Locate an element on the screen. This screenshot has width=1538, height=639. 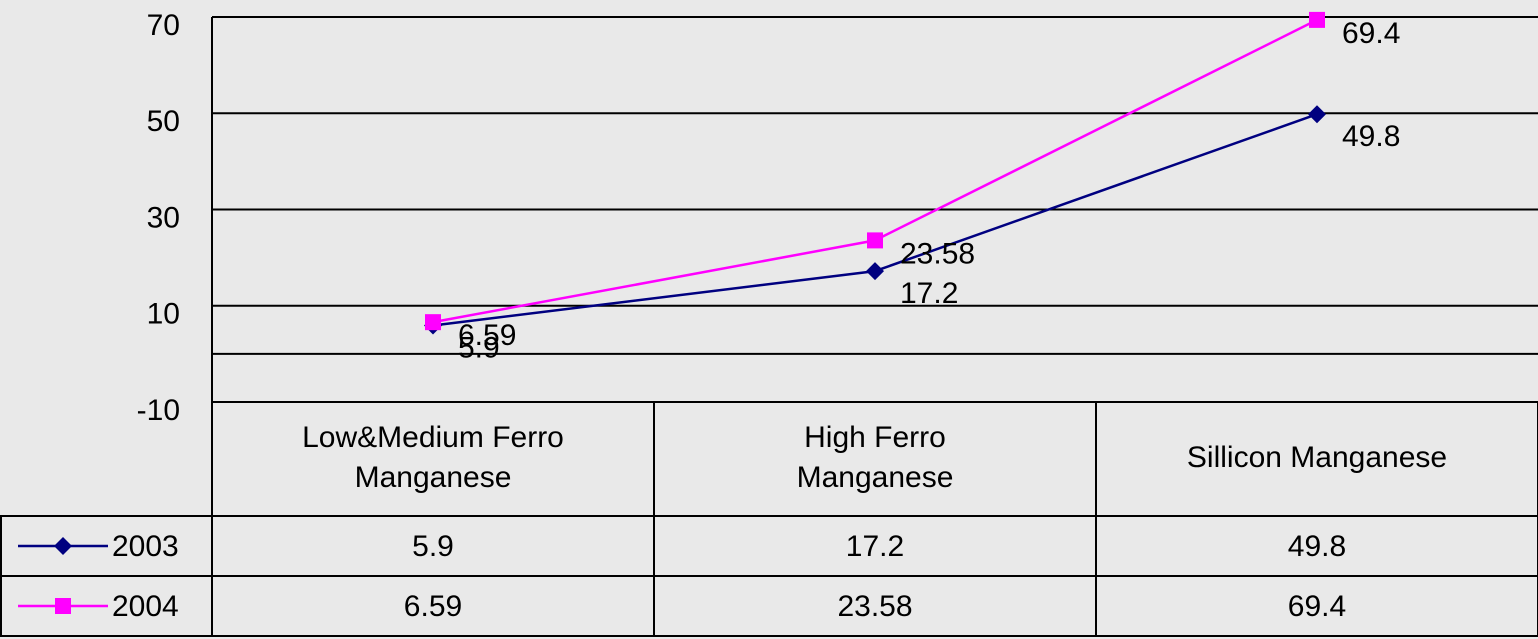
y-tick-label: -10 is located at coordinates (158, 410).